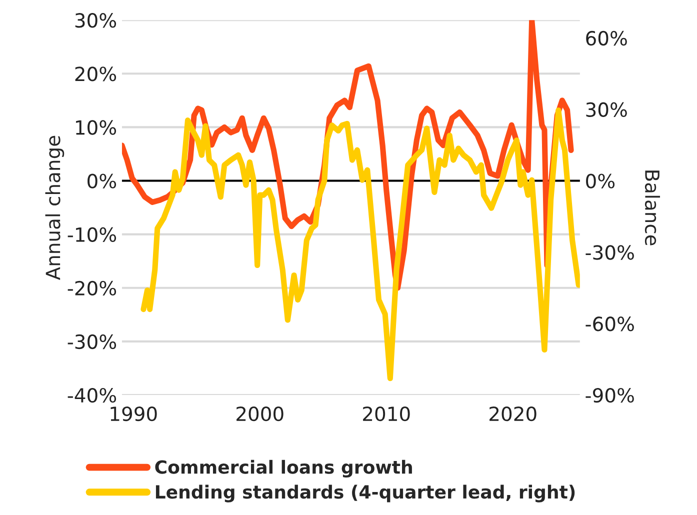  Describe the element at coordinates (610, 252) in the screenshot. I see `y2-tick-label: -30%` at that location.